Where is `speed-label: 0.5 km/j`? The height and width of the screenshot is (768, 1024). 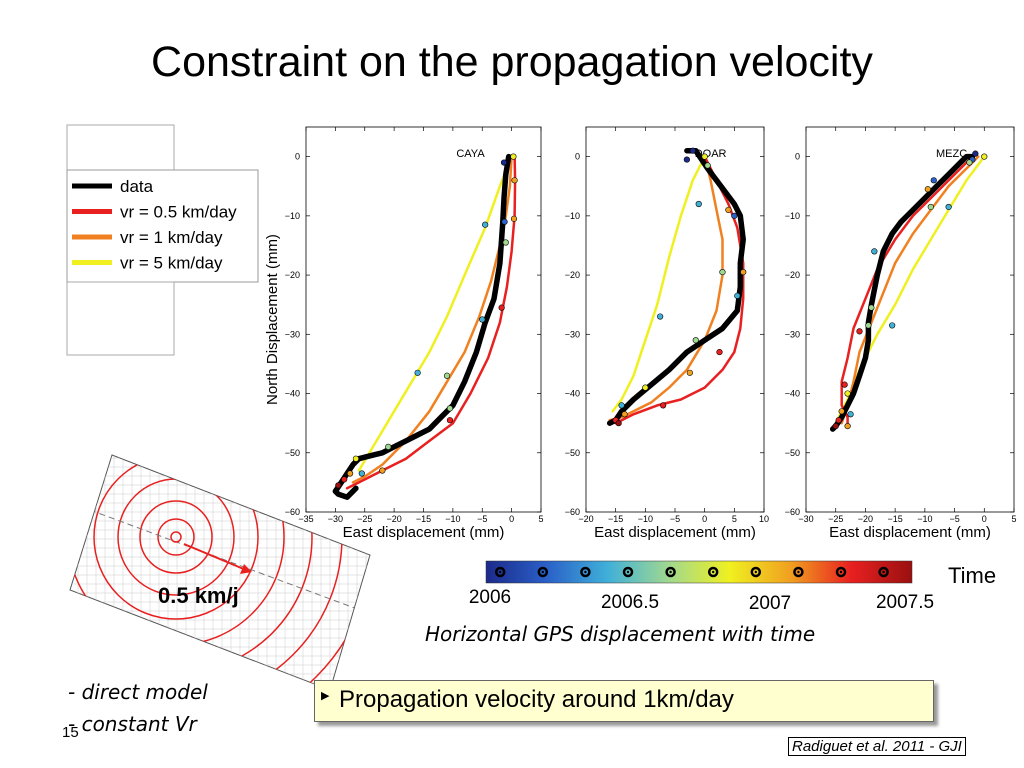 speed-label: 0.5 km/j is located at coordinates (198, 595).